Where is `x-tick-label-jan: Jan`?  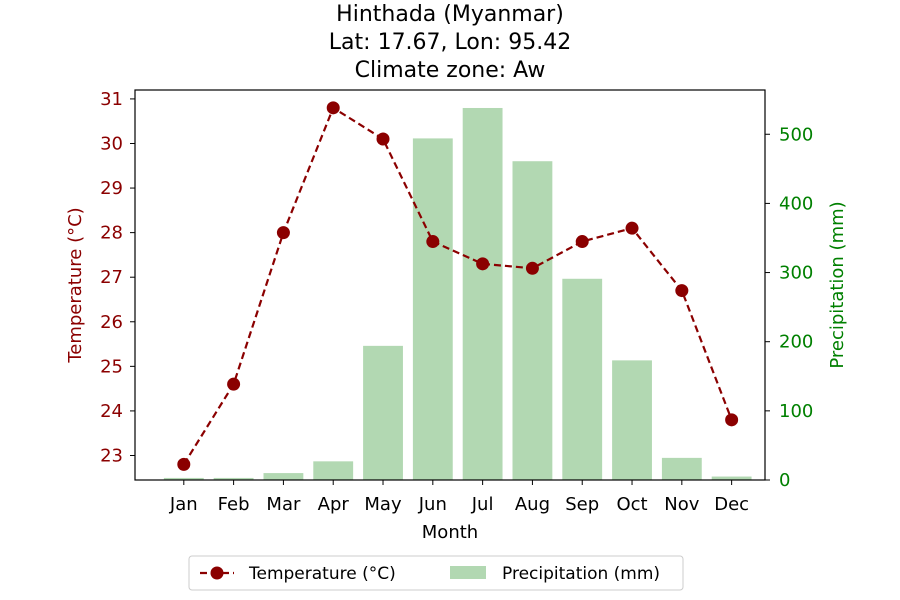
x-tick-label-jan: Jan is located at coordinates (183, 504).